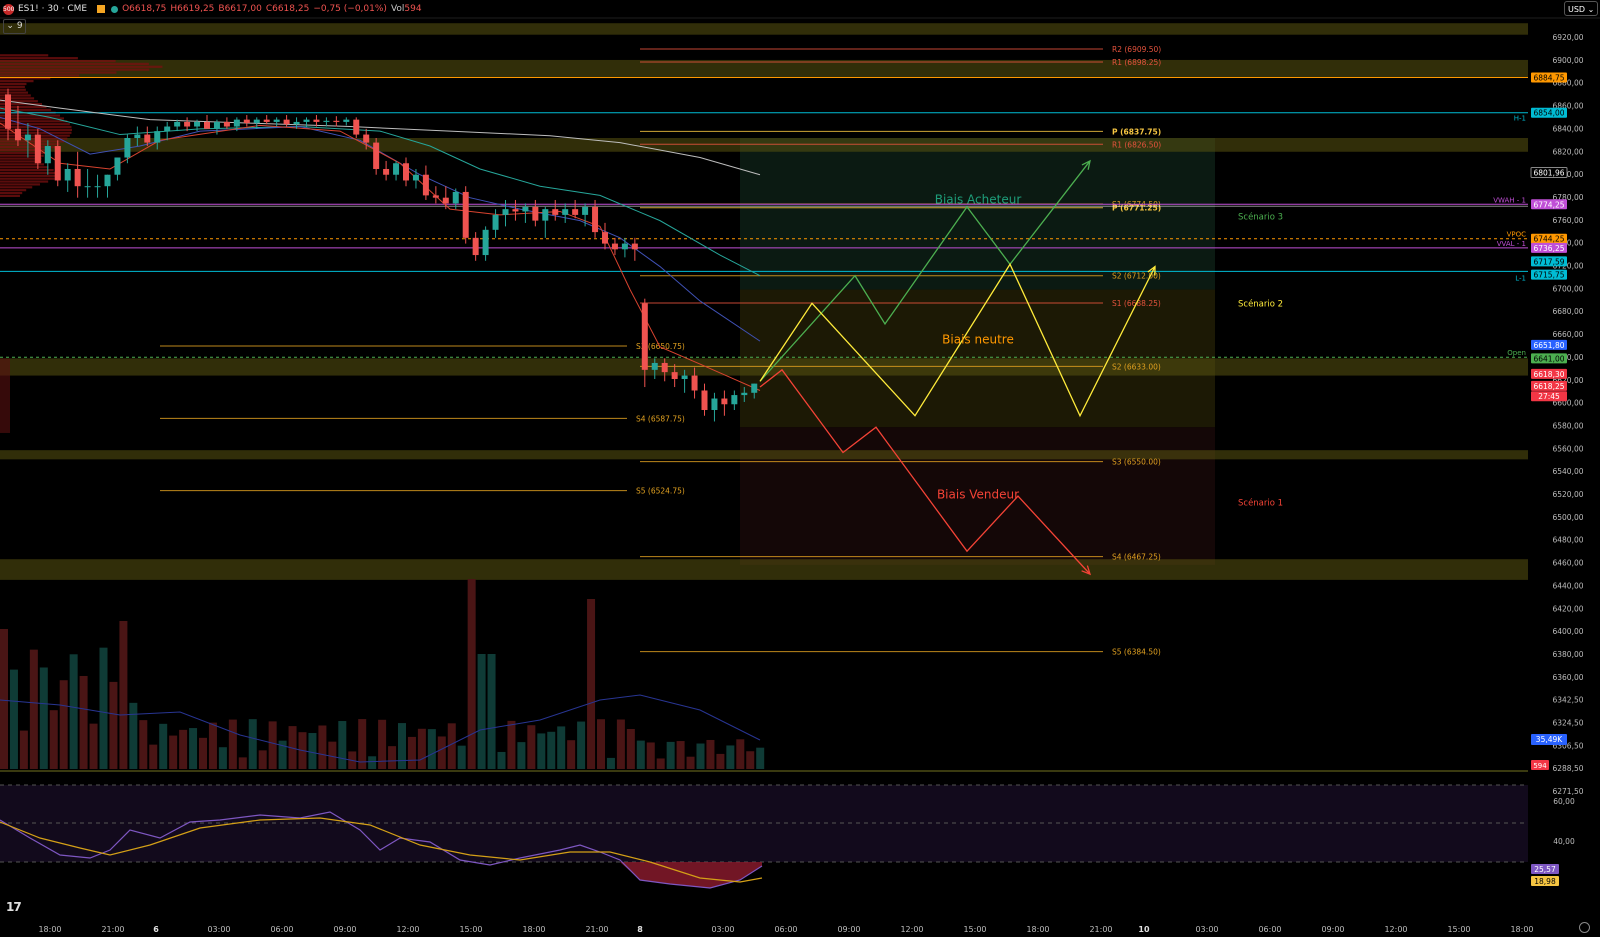  Describe the element at coordinates (764, 29) in the screenshot. I see `zone-band` at that location.